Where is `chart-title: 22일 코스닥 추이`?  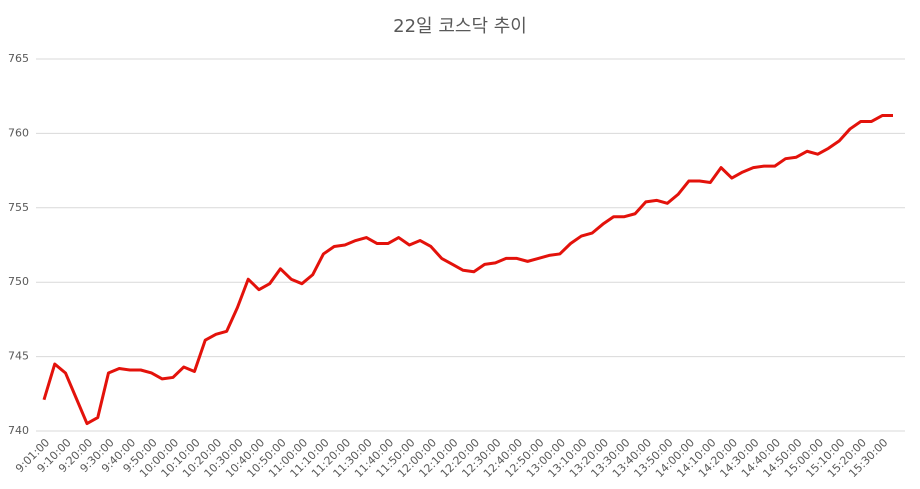
chart-title: 22일 코스닥 추이 is located at coordinates (460, 26).